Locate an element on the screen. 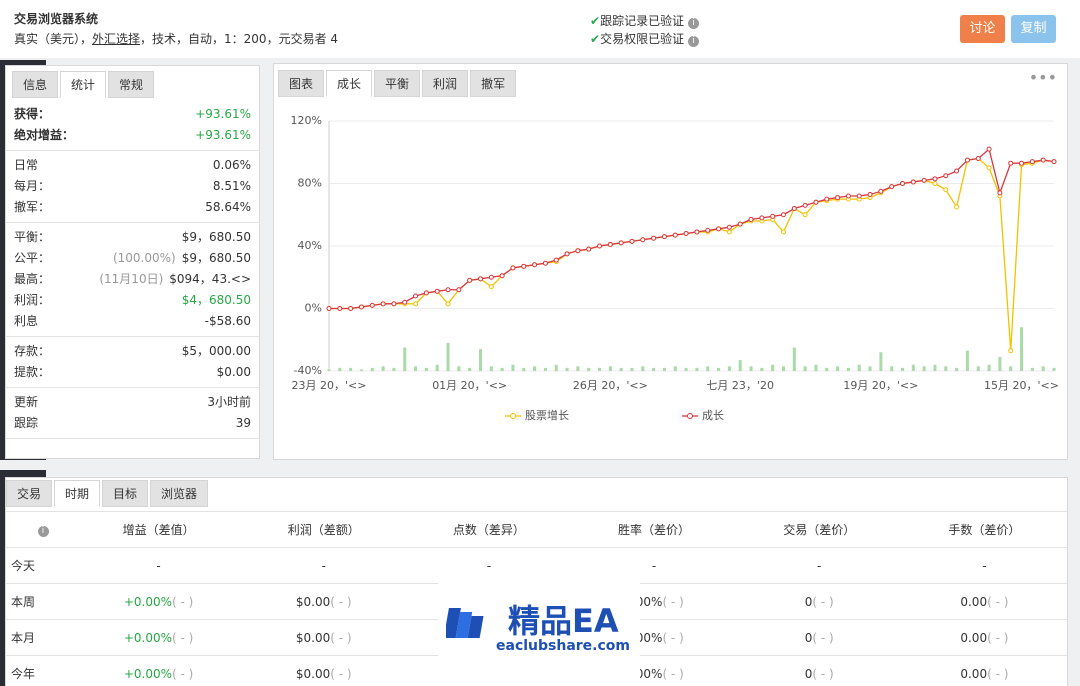  tab: 统计 is located at coordinates (83, 84).